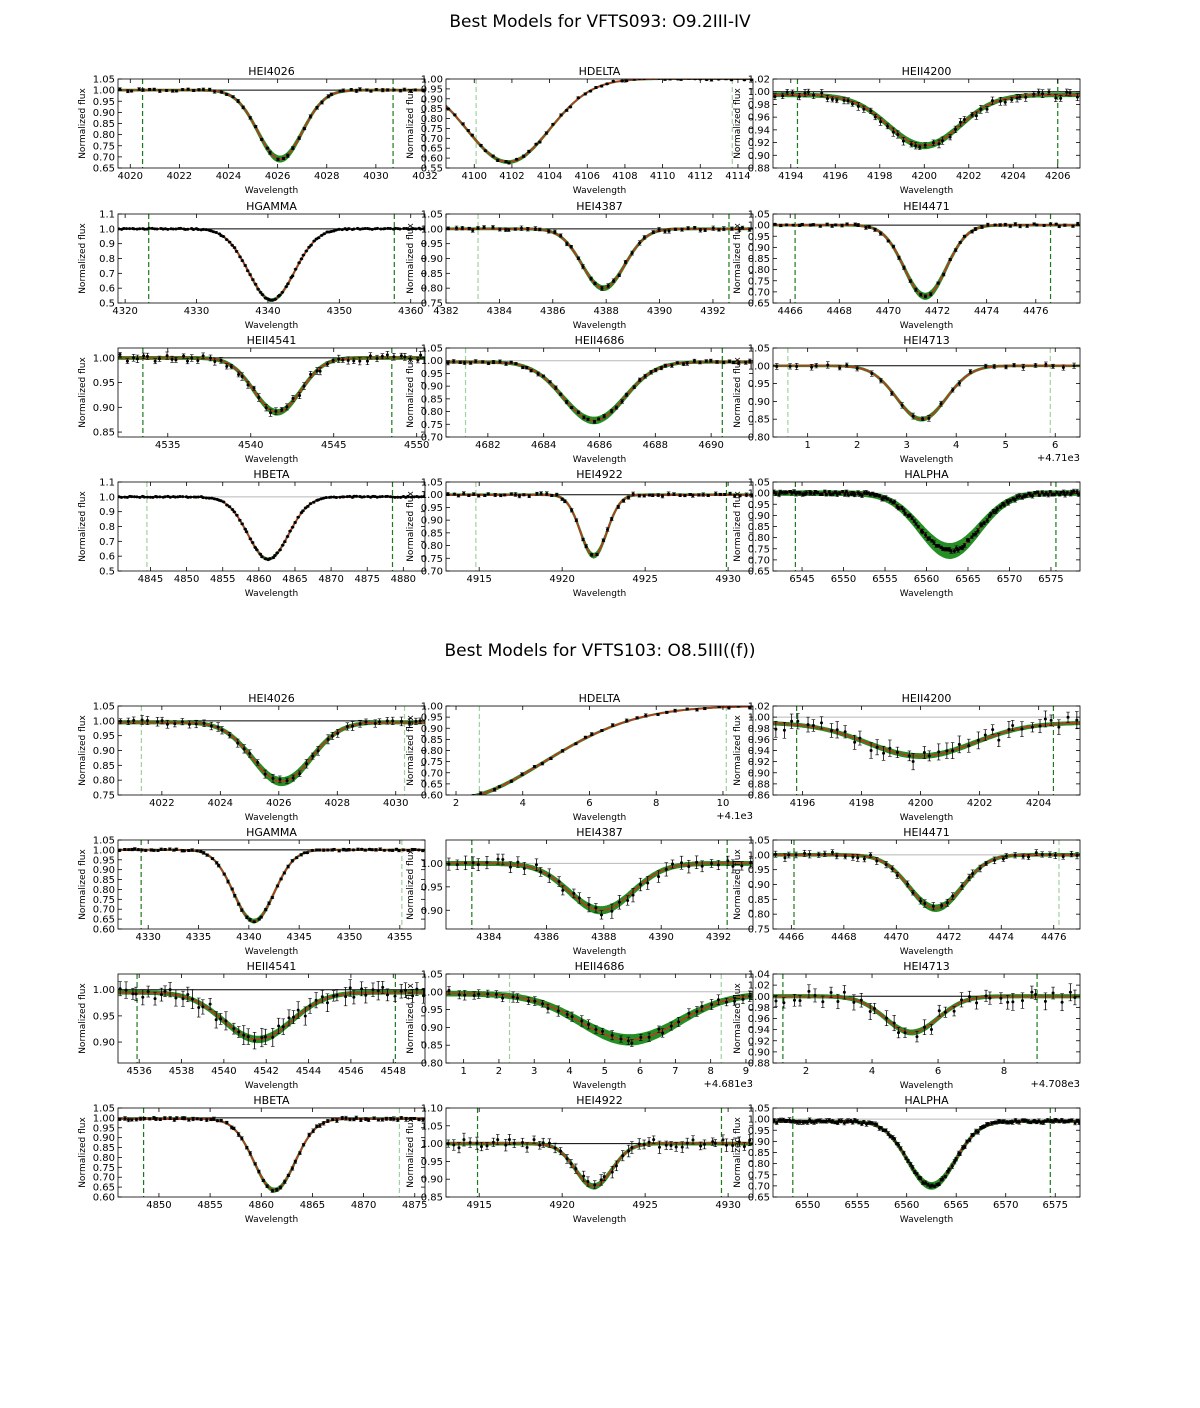  What do you see at coordinates (759, 438) in the screenshot?
I see `y-tick-label: 0.80` at bounding box center [759, 438].